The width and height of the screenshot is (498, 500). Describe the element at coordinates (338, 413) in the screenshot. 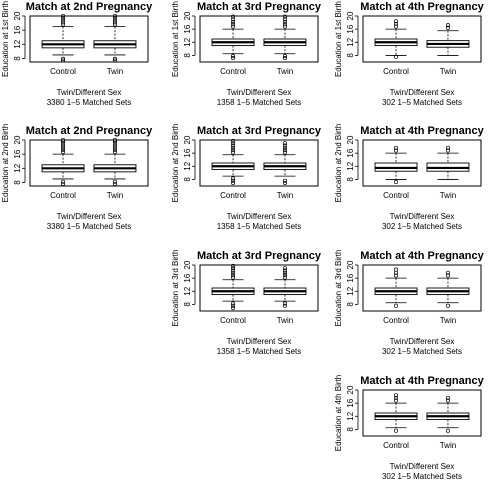

I see `y-axis-label: Education at 4th Birth` at that location.